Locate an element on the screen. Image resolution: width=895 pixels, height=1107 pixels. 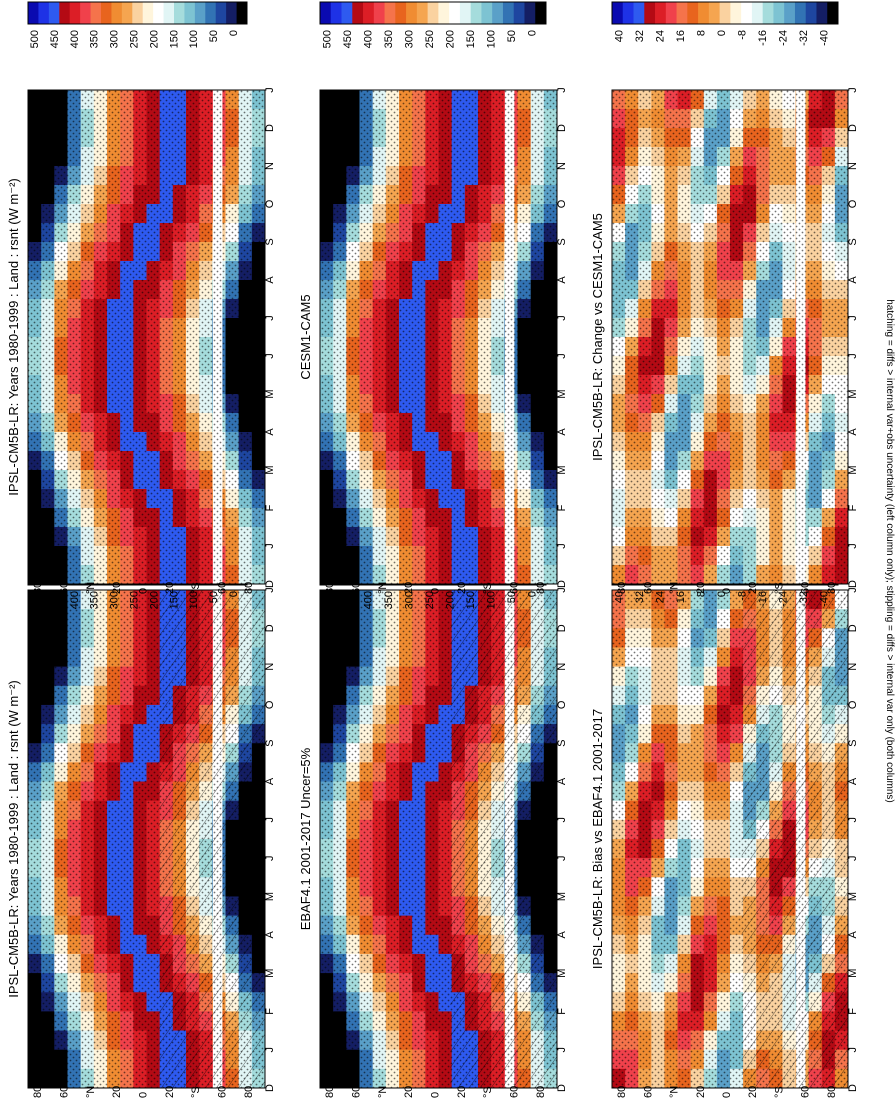
panel-frame is located at coordinates (730, 337).